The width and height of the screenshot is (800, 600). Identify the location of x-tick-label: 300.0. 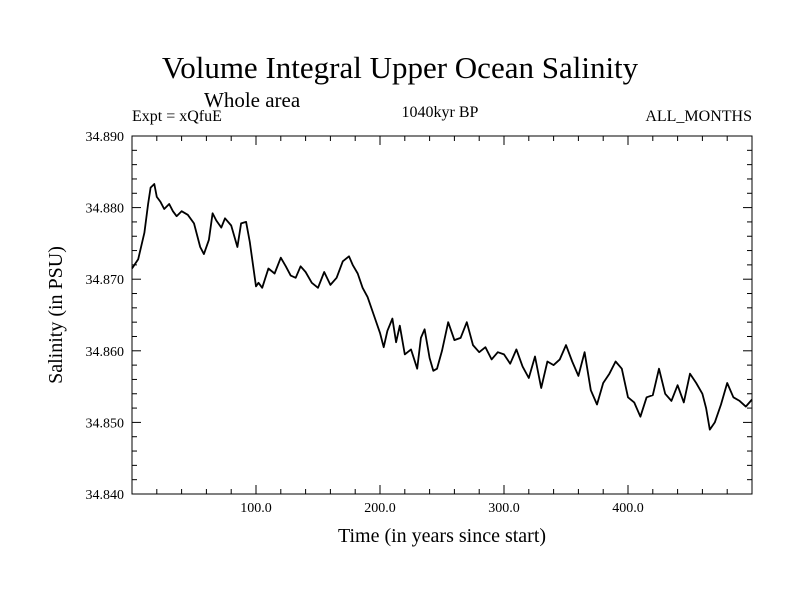
(504, 508).